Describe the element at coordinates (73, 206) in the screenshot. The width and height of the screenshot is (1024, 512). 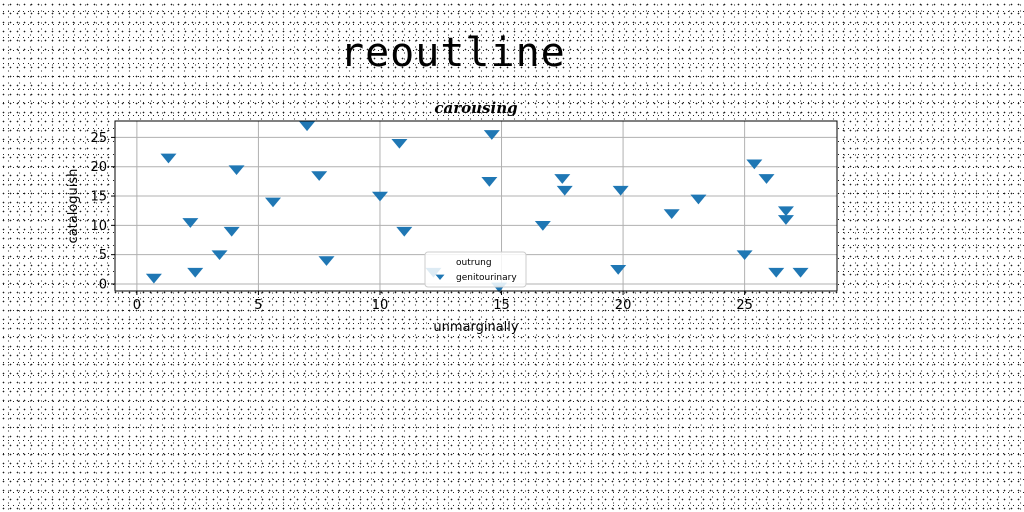
I see `y-axis-label: cataloguish` at that location.